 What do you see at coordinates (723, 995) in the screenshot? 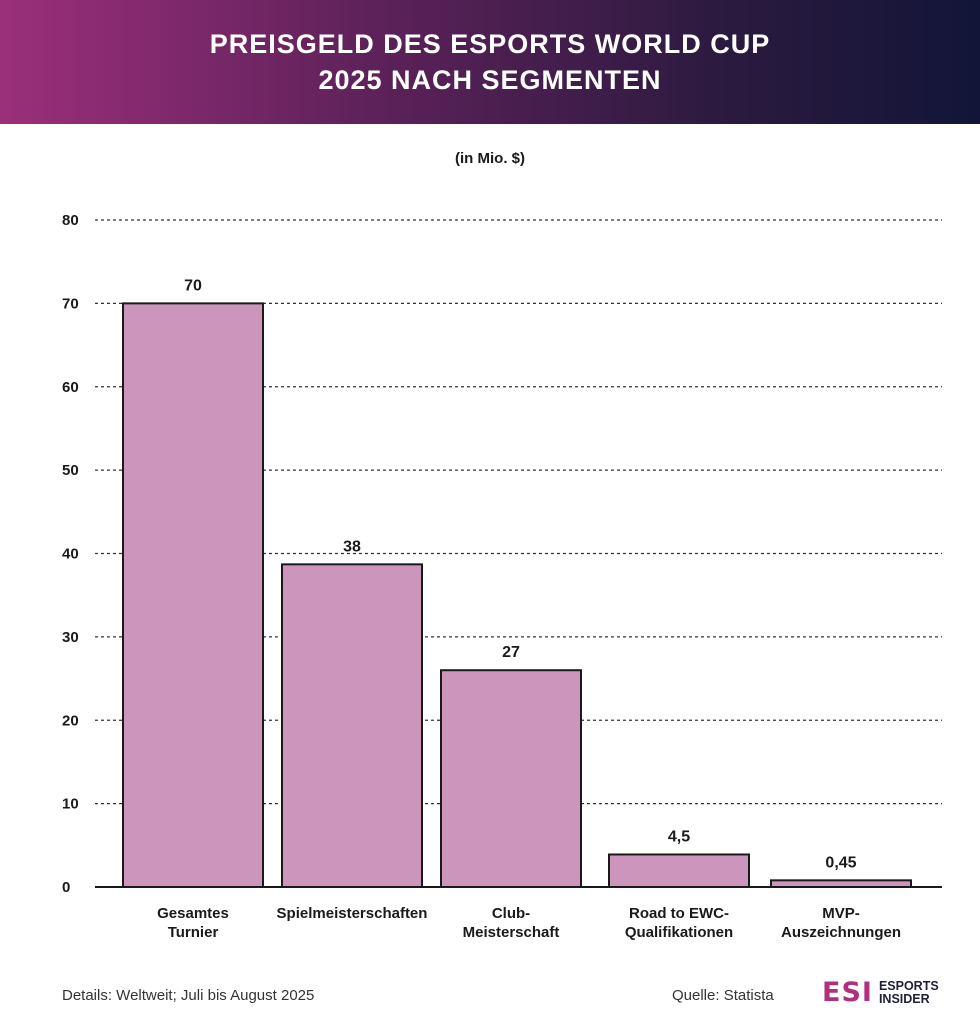
I see `footer-source: Quelle: Statista` at bounding box center [723, 995].